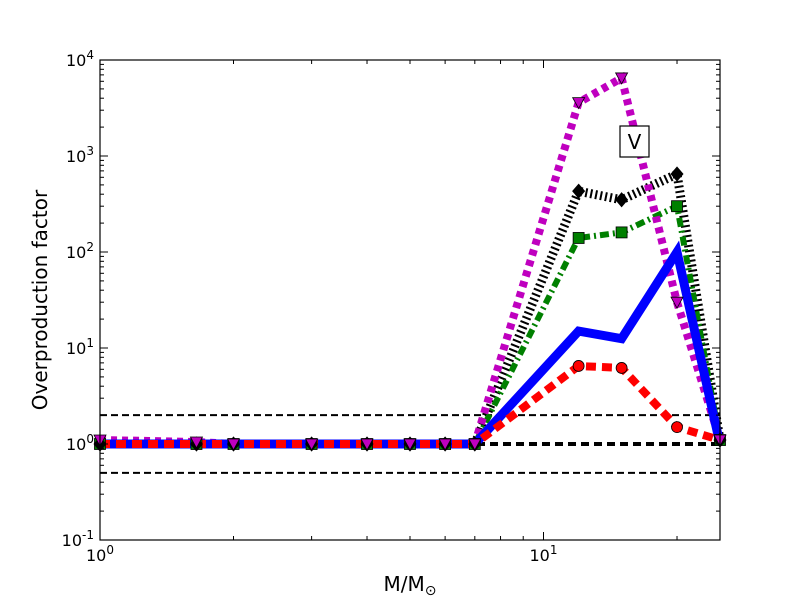 This screenshot has width=800, height=600. Describe the element at coordinates (431, 591) in the screenshot. I see `x-axis-label-sub: ⊙` at that location.